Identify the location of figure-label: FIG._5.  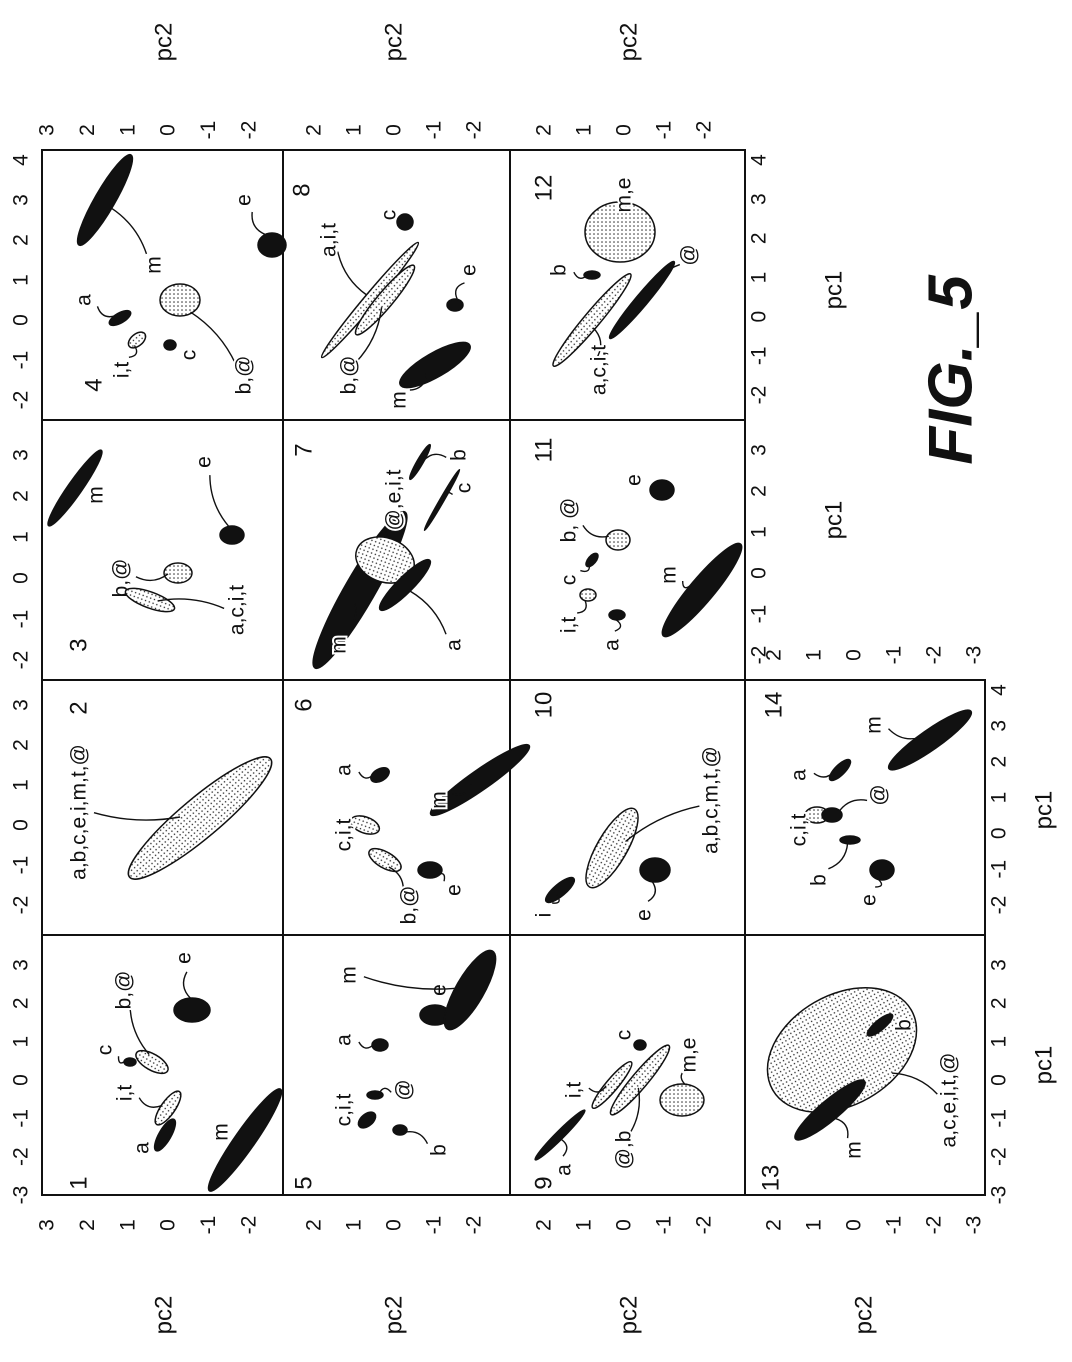
(950, 369).